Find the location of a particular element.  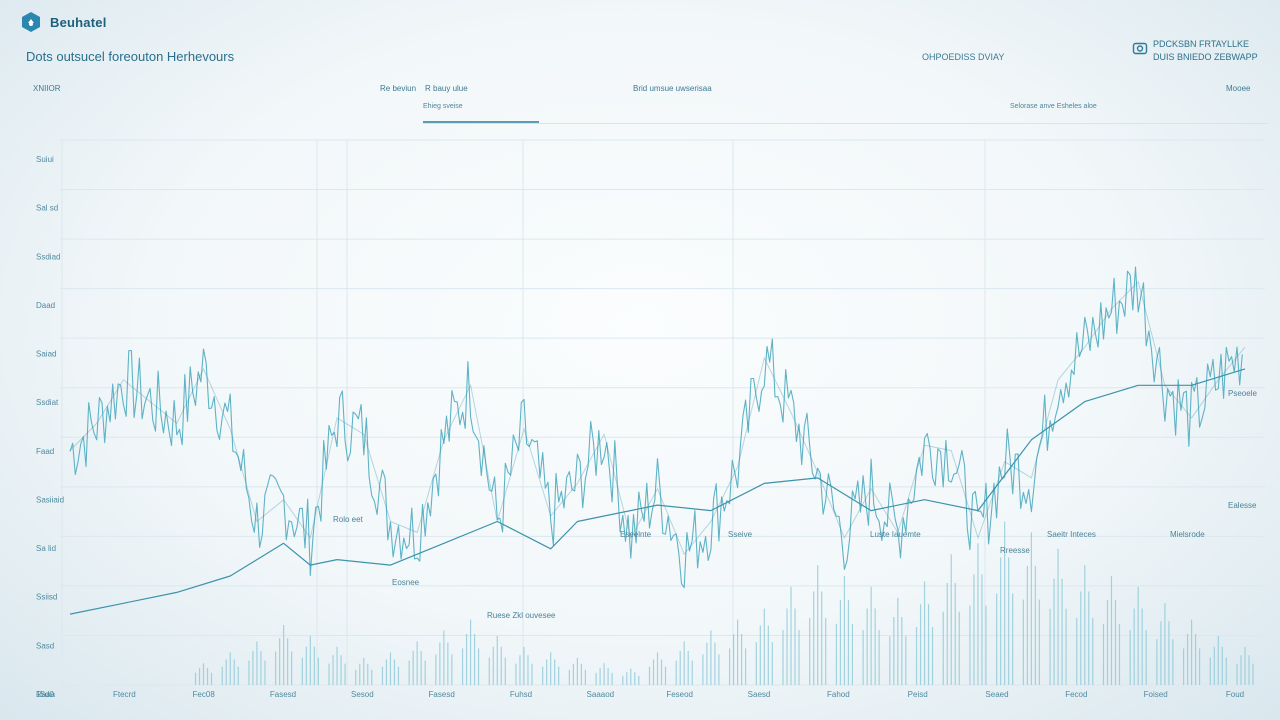

x-tick-label: Saaaod is located at coordinates (601, 694).